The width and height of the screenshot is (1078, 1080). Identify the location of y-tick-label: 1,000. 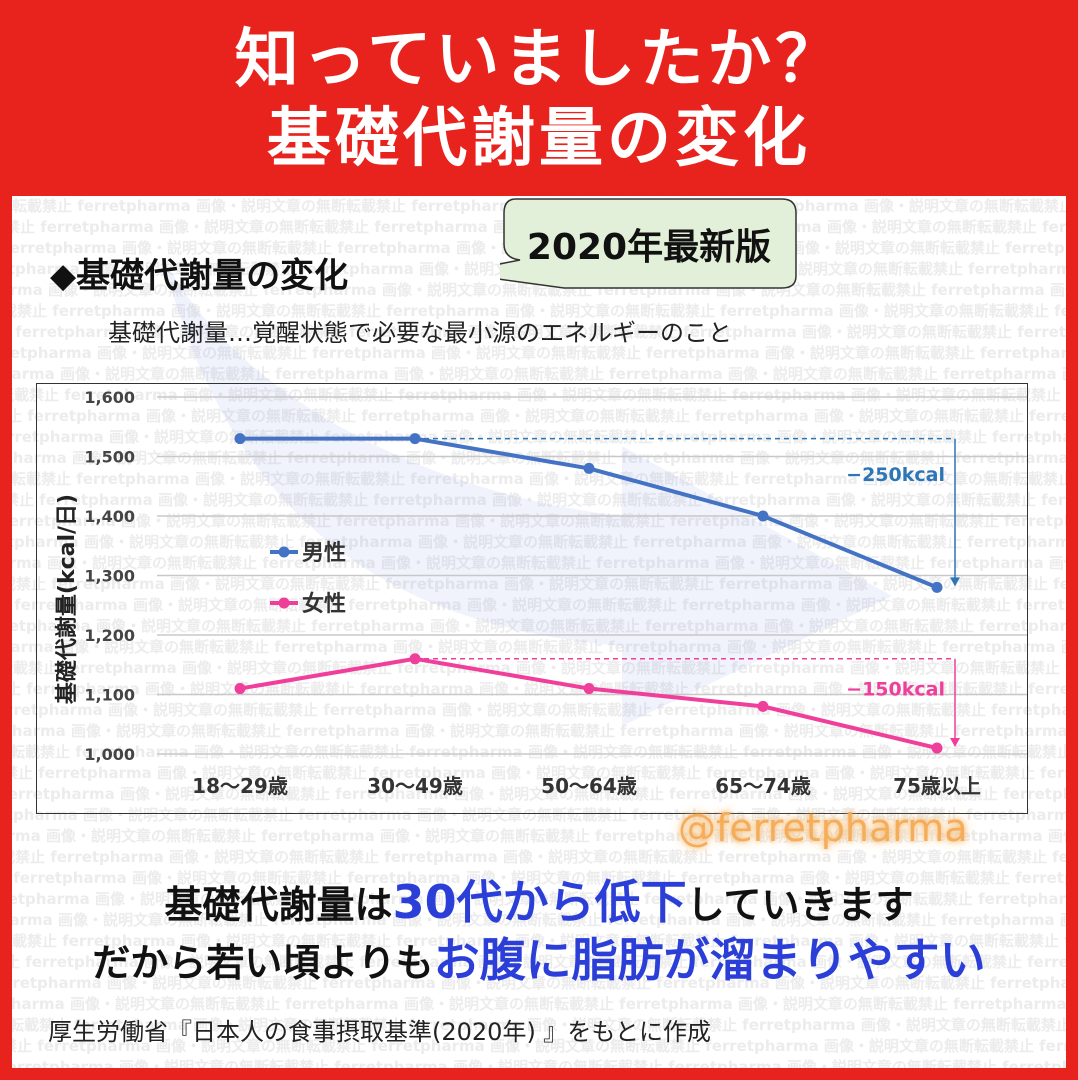
(109, 754).